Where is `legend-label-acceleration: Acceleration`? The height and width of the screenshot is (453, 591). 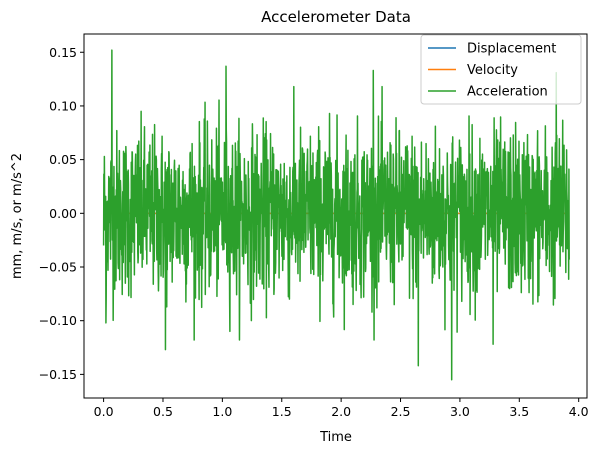 legend-label-acceleration: Acceleration is located at coordinates (507, 92).